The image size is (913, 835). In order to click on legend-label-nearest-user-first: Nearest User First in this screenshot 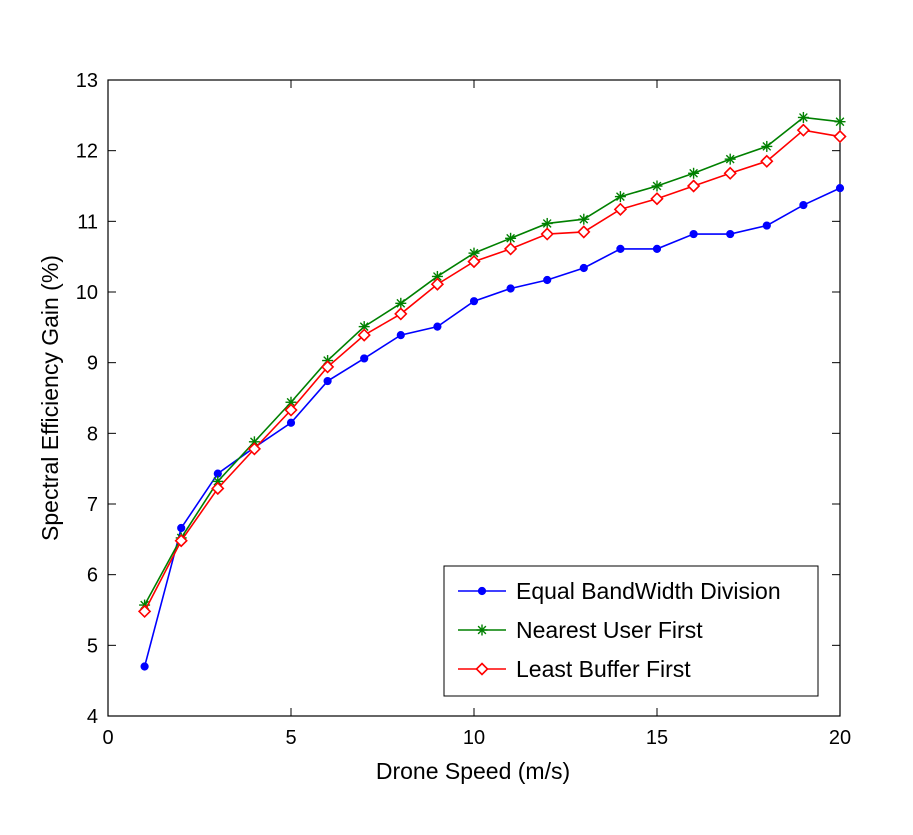, I will do `click(609, 630)`.